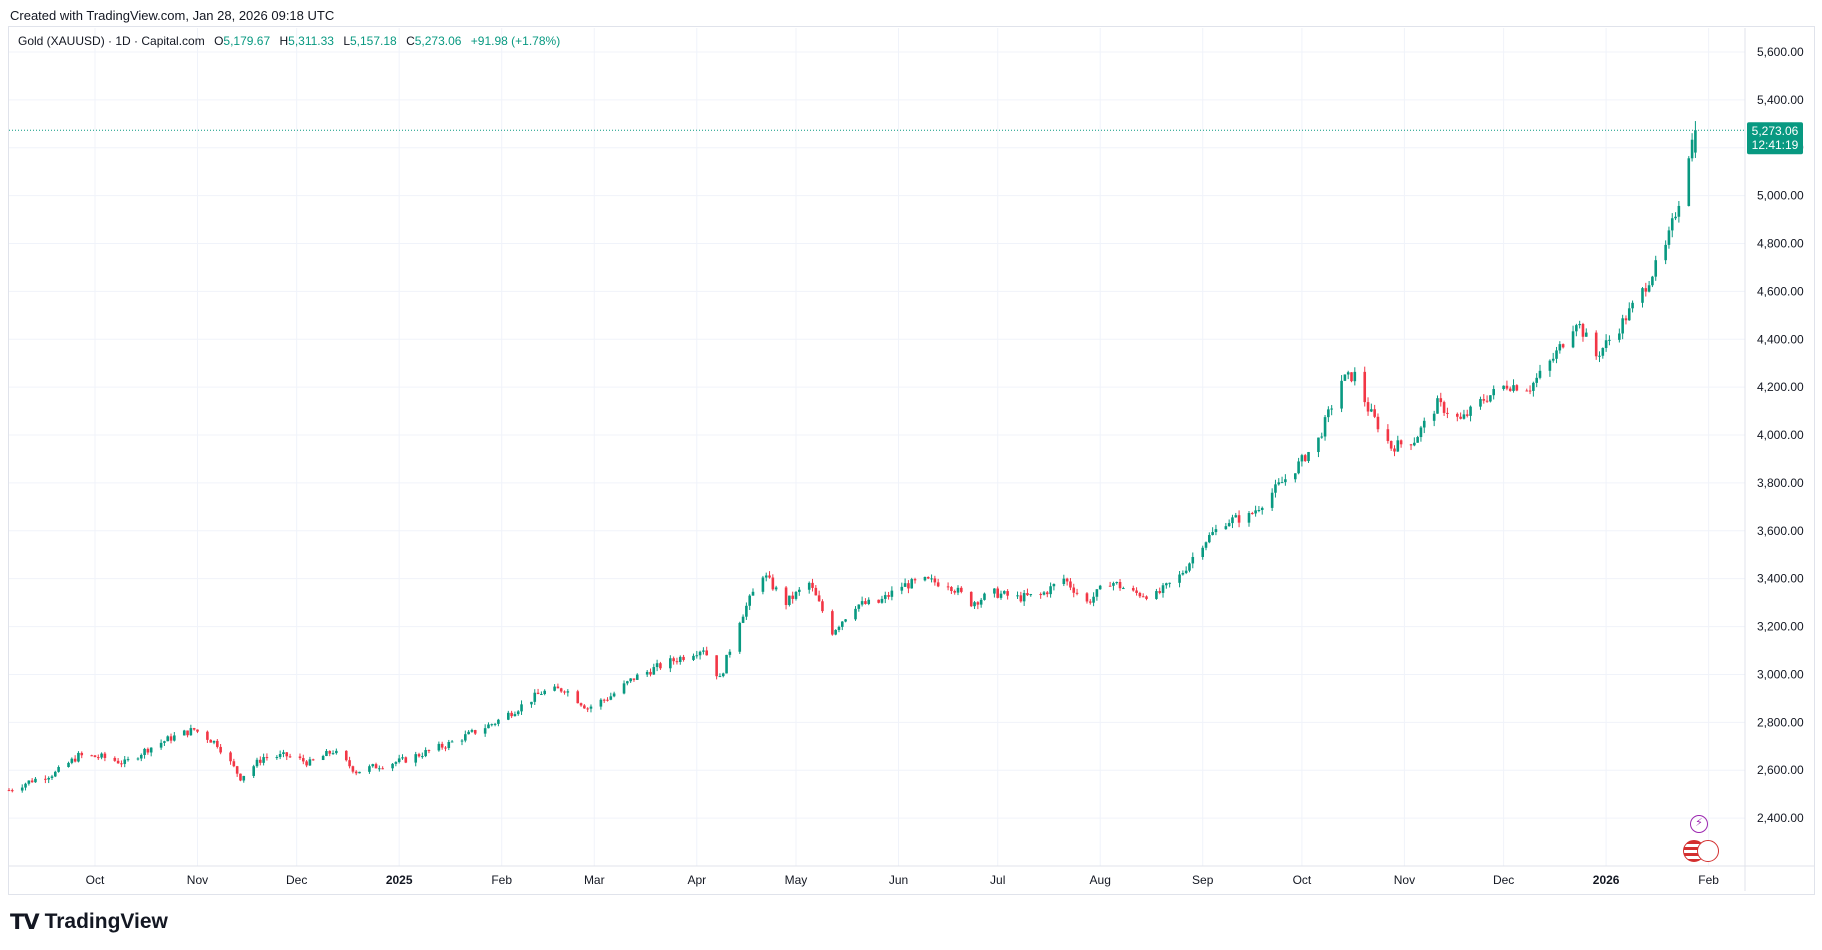 The image size is (1822, 950). What do you see at coordinates (1780, 770) in the screenshot?
I see `y-tick-label: 2,600.00` at bounding box center [1780, 770].